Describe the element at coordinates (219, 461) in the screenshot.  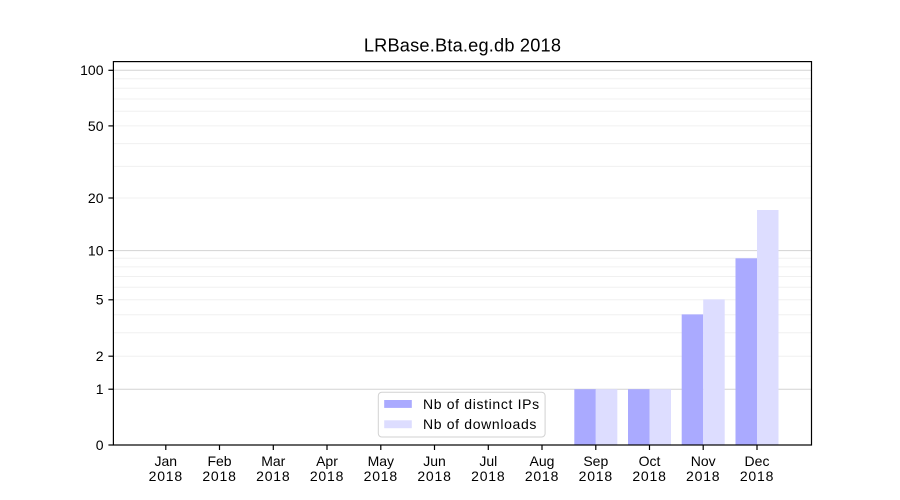
I see `svg-text: Feb` at that location.